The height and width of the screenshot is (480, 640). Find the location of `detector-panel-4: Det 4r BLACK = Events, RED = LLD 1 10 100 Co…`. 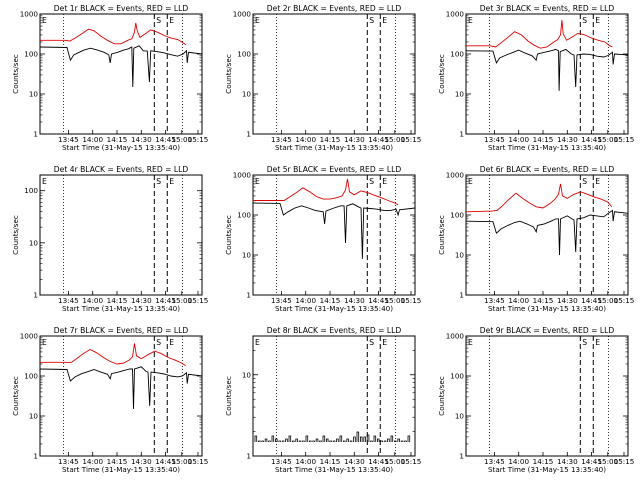

detector-panel-4: Det 4r BLACK = Events, RED = LLD 1 10 100 Co… is located at coordinates (109, 239).